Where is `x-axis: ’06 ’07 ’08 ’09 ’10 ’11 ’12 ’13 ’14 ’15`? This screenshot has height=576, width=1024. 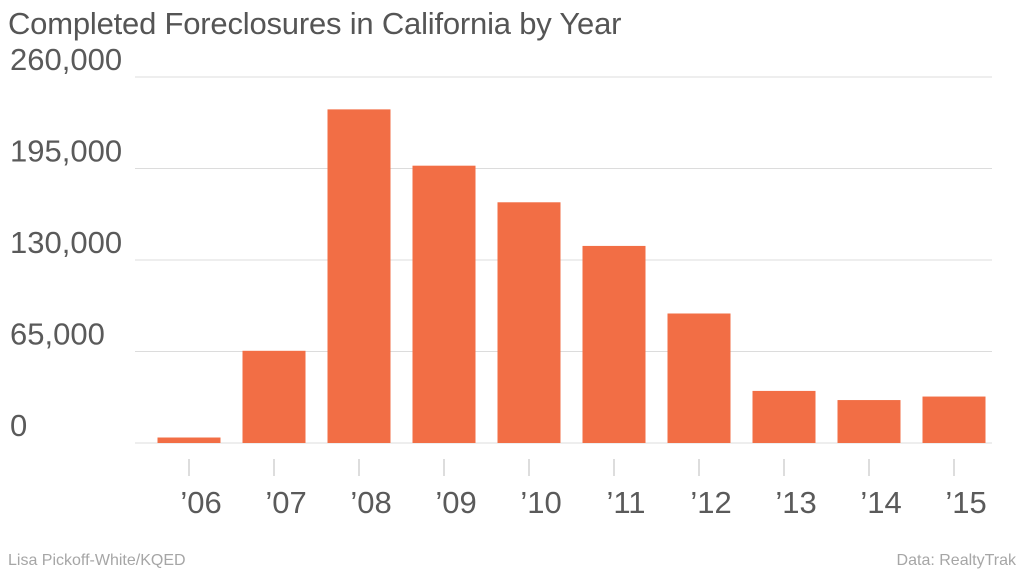 x-axis: ’06 ’07 ’08 ’09 ’10 ’11 ’12 ’13 ’14 ’15 is located at coordinates (583, 489).